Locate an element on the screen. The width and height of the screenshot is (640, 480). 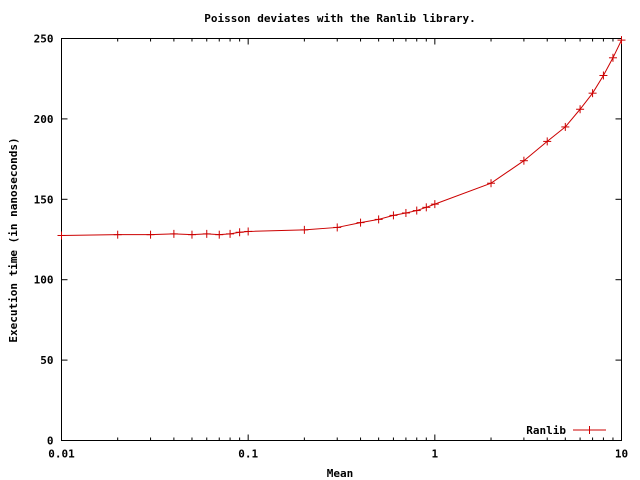
x-tick-label: 10 is located at coordinates (621, 454).